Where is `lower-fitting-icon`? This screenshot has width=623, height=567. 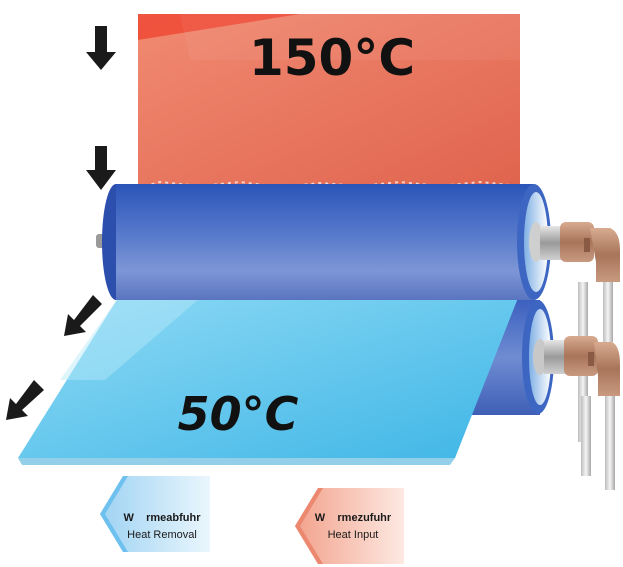 lower-fitting-icon is located at coordinates (582, 413).